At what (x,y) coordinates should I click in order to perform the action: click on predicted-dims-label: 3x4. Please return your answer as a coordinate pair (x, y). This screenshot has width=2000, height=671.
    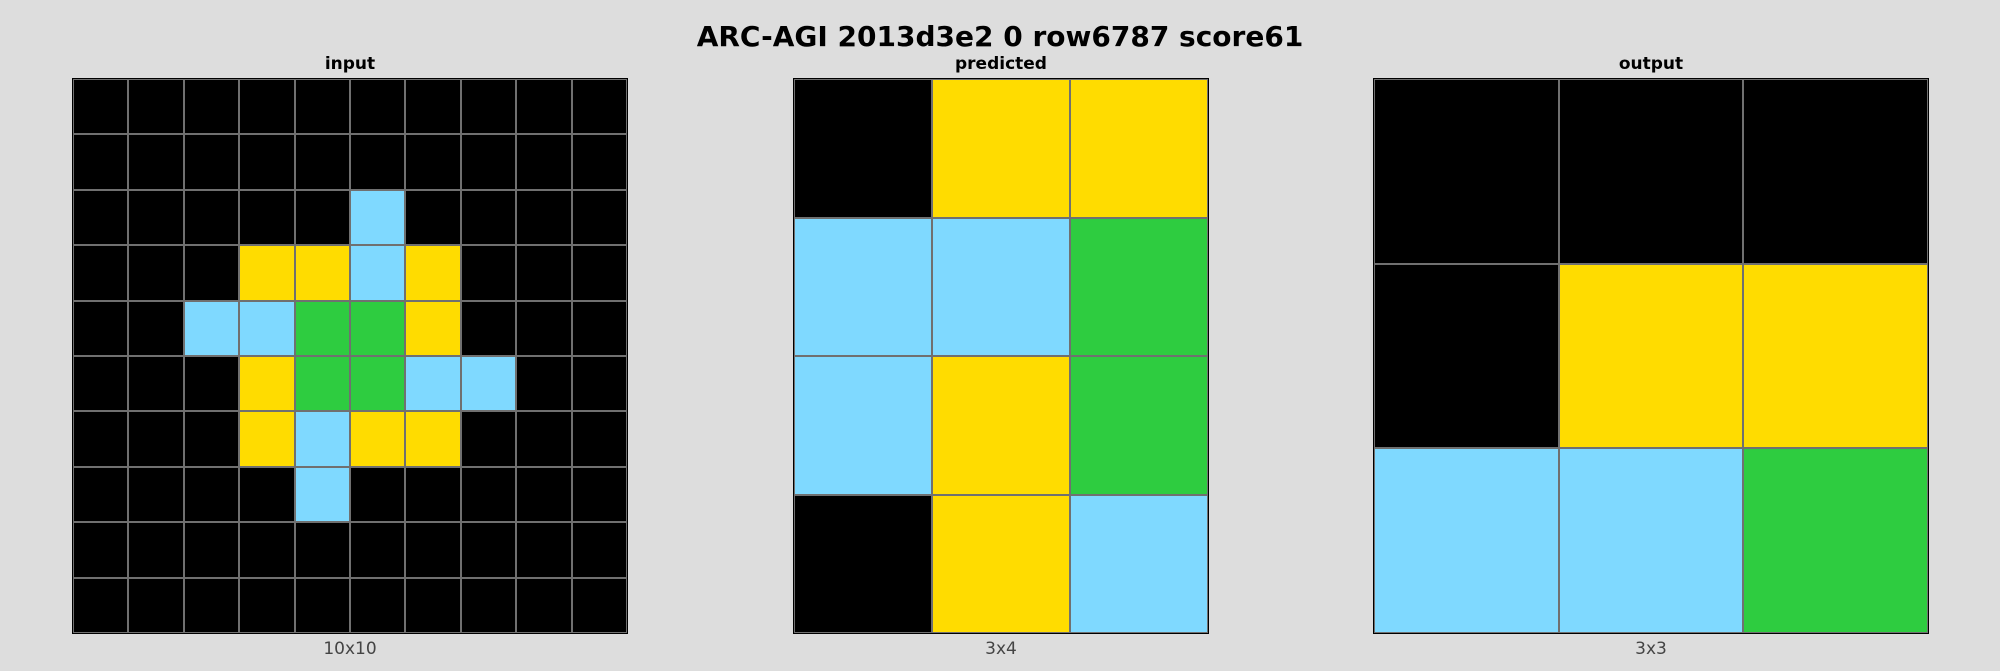
    Looking at the image, I should click on (1001, 649).